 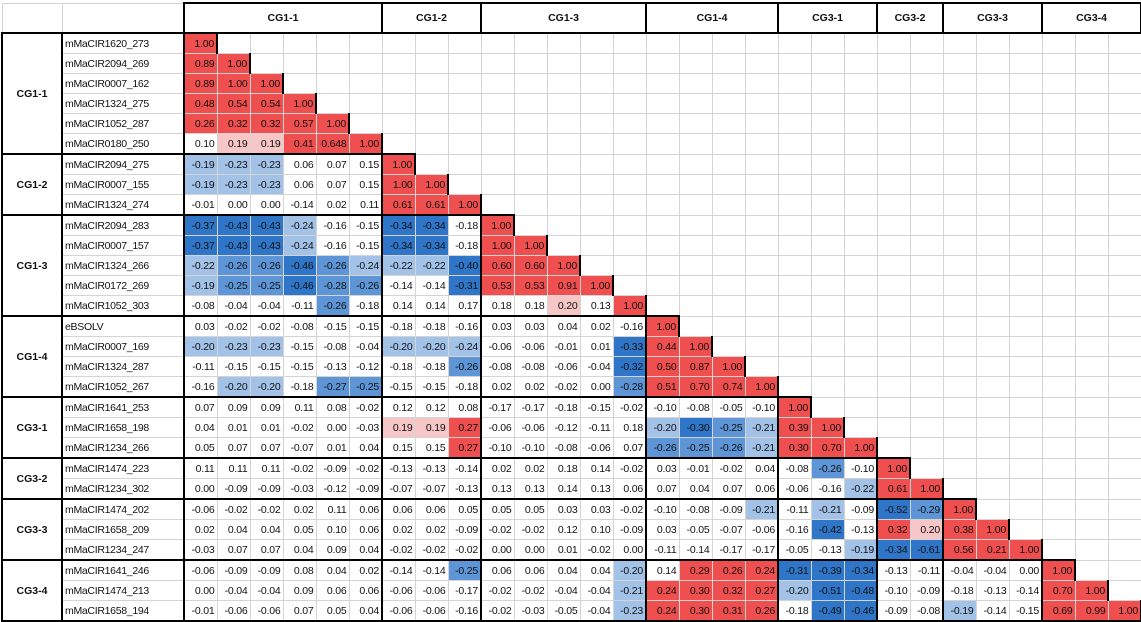 What do you see at coordinates (332, 326) in the screenshot?
I see `correlation-cell: -0.15` at bounding box center [332, 326].